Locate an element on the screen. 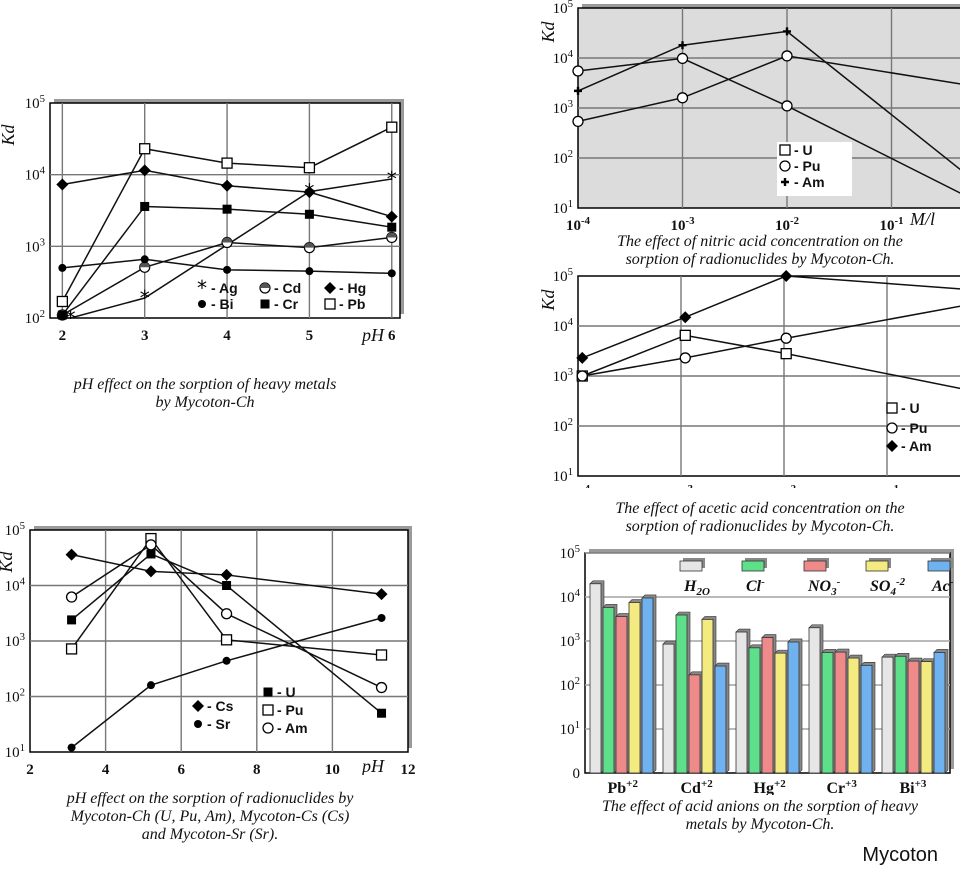 The height and width of the screenshot is (869, 960). caption-line: and Mycoton-Sr (Sr). is located at coordinates (210, 834).